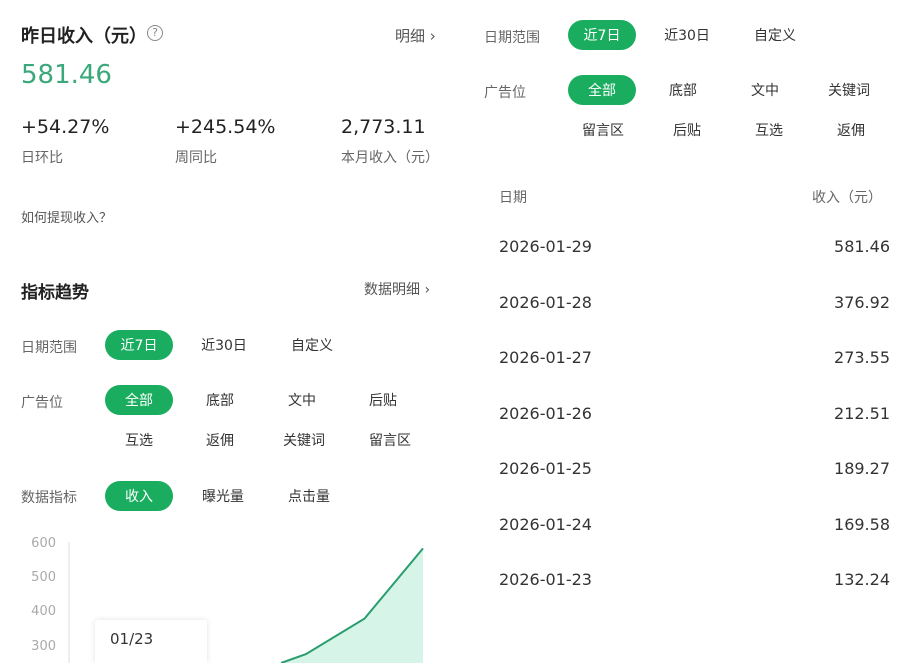  What do you see at coordinates (302, 401) in the screenshot?
I see `ad-option: 文中` at bounding box center [302, 401].